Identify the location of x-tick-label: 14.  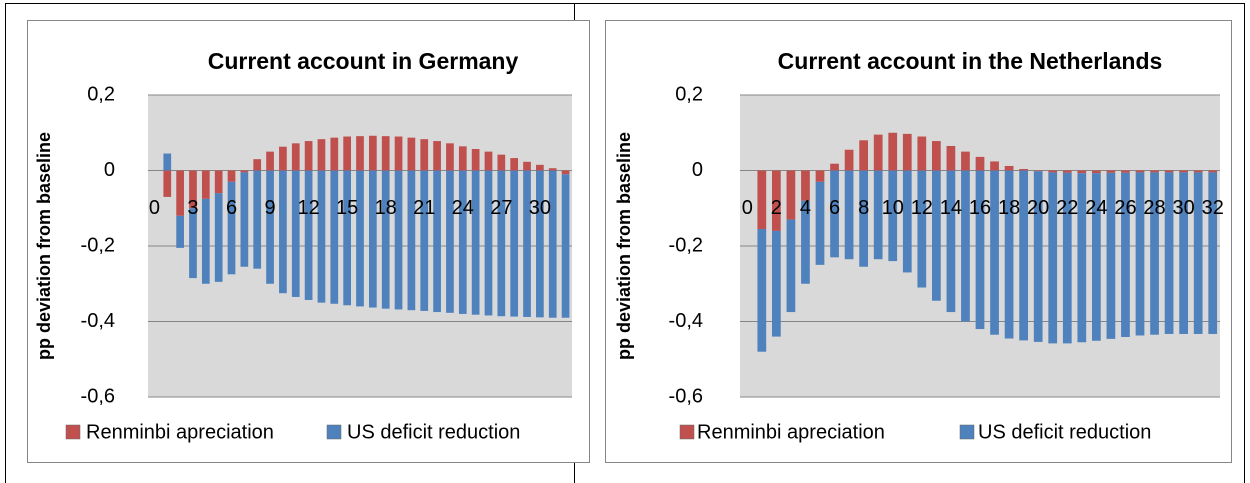
(951, 208).